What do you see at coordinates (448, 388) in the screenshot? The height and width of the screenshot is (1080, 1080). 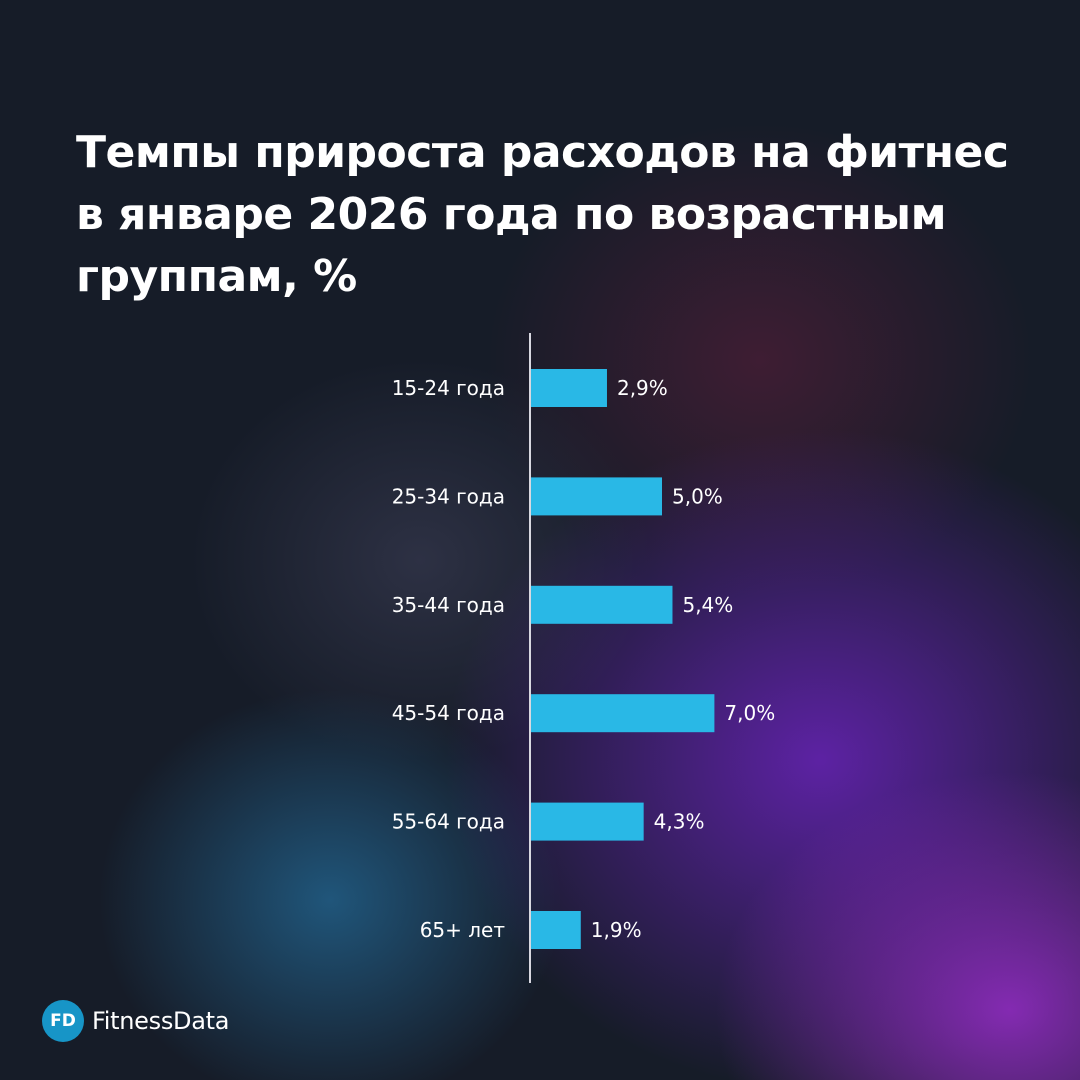 I see `category-label: 15-24 года` at bounding box center [448, 388].